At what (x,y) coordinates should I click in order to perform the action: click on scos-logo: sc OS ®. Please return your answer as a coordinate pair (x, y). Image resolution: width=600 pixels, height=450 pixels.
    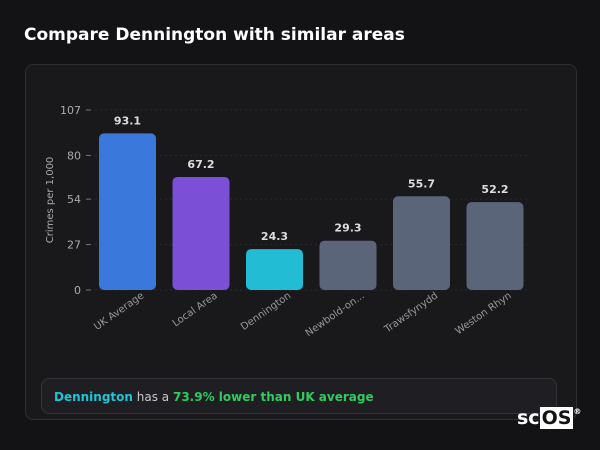
    Looking at the image, I should click on (549, 418).